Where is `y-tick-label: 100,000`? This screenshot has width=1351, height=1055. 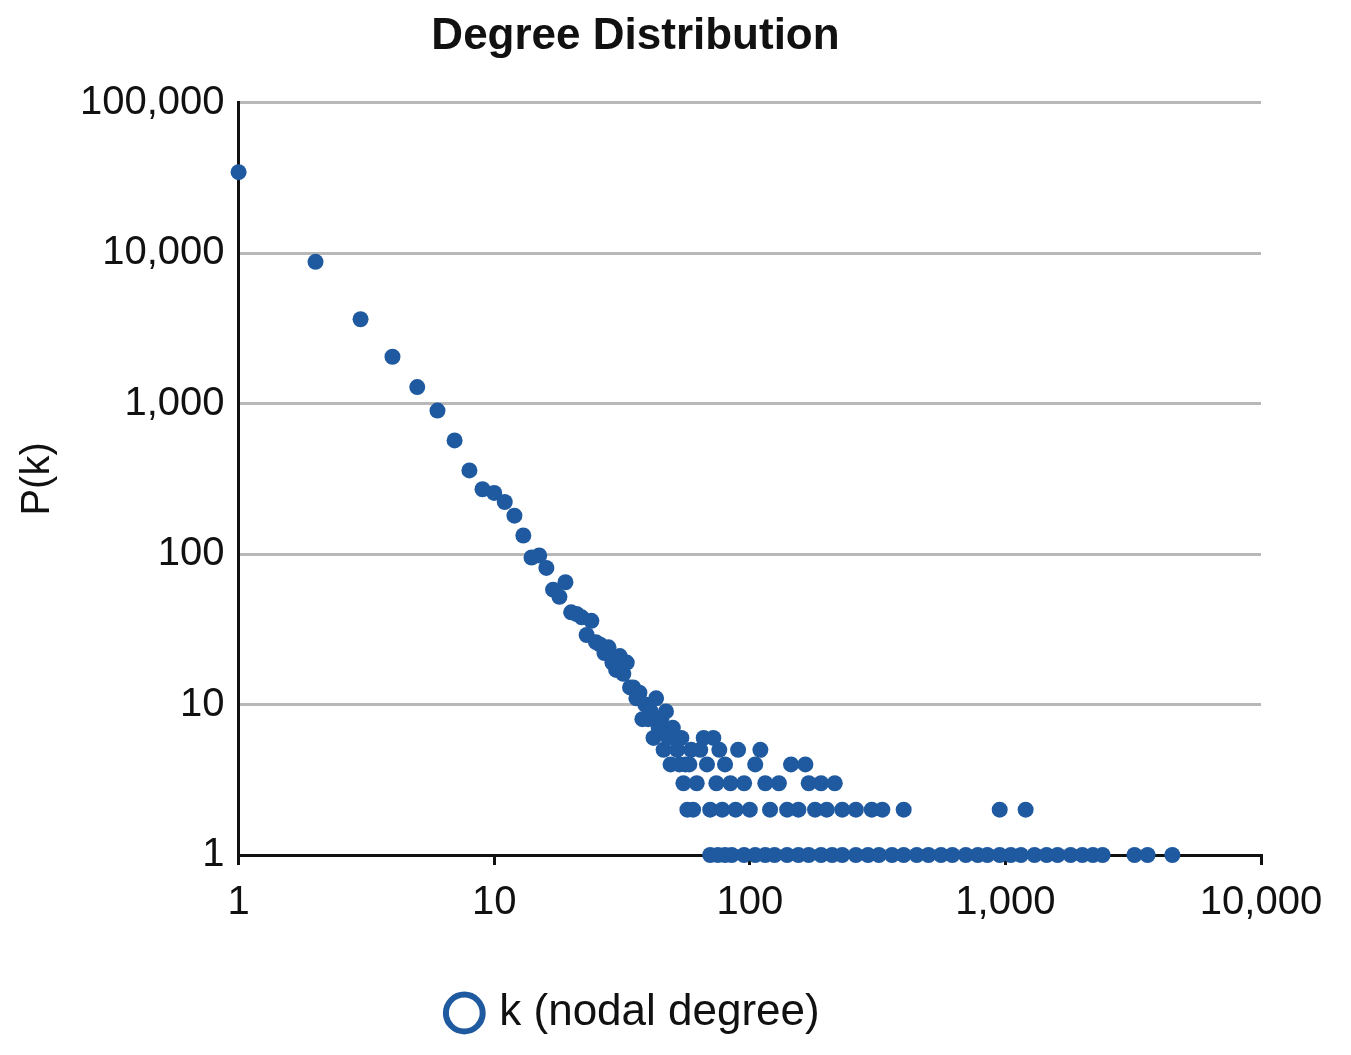 y-tick-label: 100,000 is located at coordinates (152, 99).